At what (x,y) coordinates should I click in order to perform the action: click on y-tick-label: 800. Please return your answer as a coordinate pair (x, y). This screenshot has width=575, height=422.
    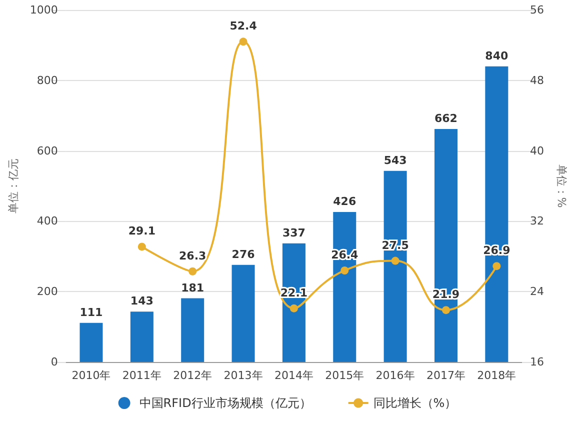
    Looking at the image, I should click on (47, 80).